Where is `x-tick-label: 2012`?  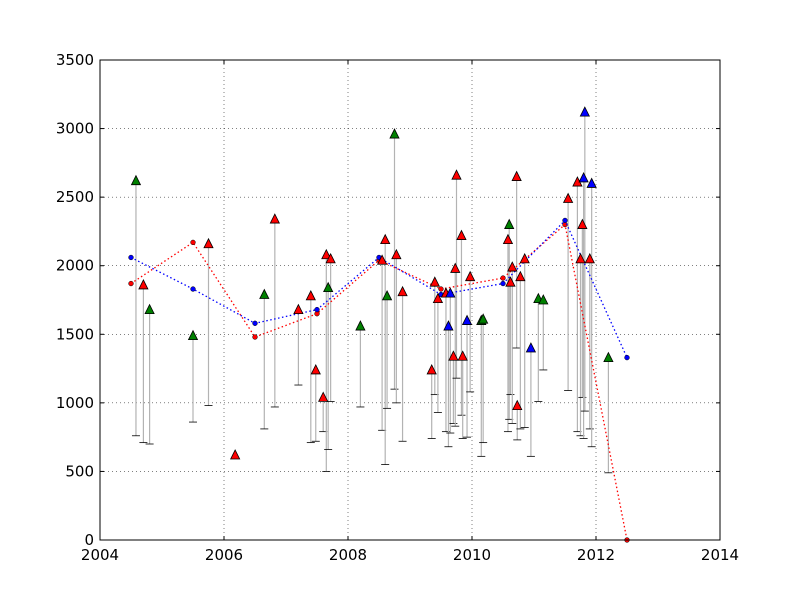 x-tick-label: 2012 is located at coordinates (596, 555).